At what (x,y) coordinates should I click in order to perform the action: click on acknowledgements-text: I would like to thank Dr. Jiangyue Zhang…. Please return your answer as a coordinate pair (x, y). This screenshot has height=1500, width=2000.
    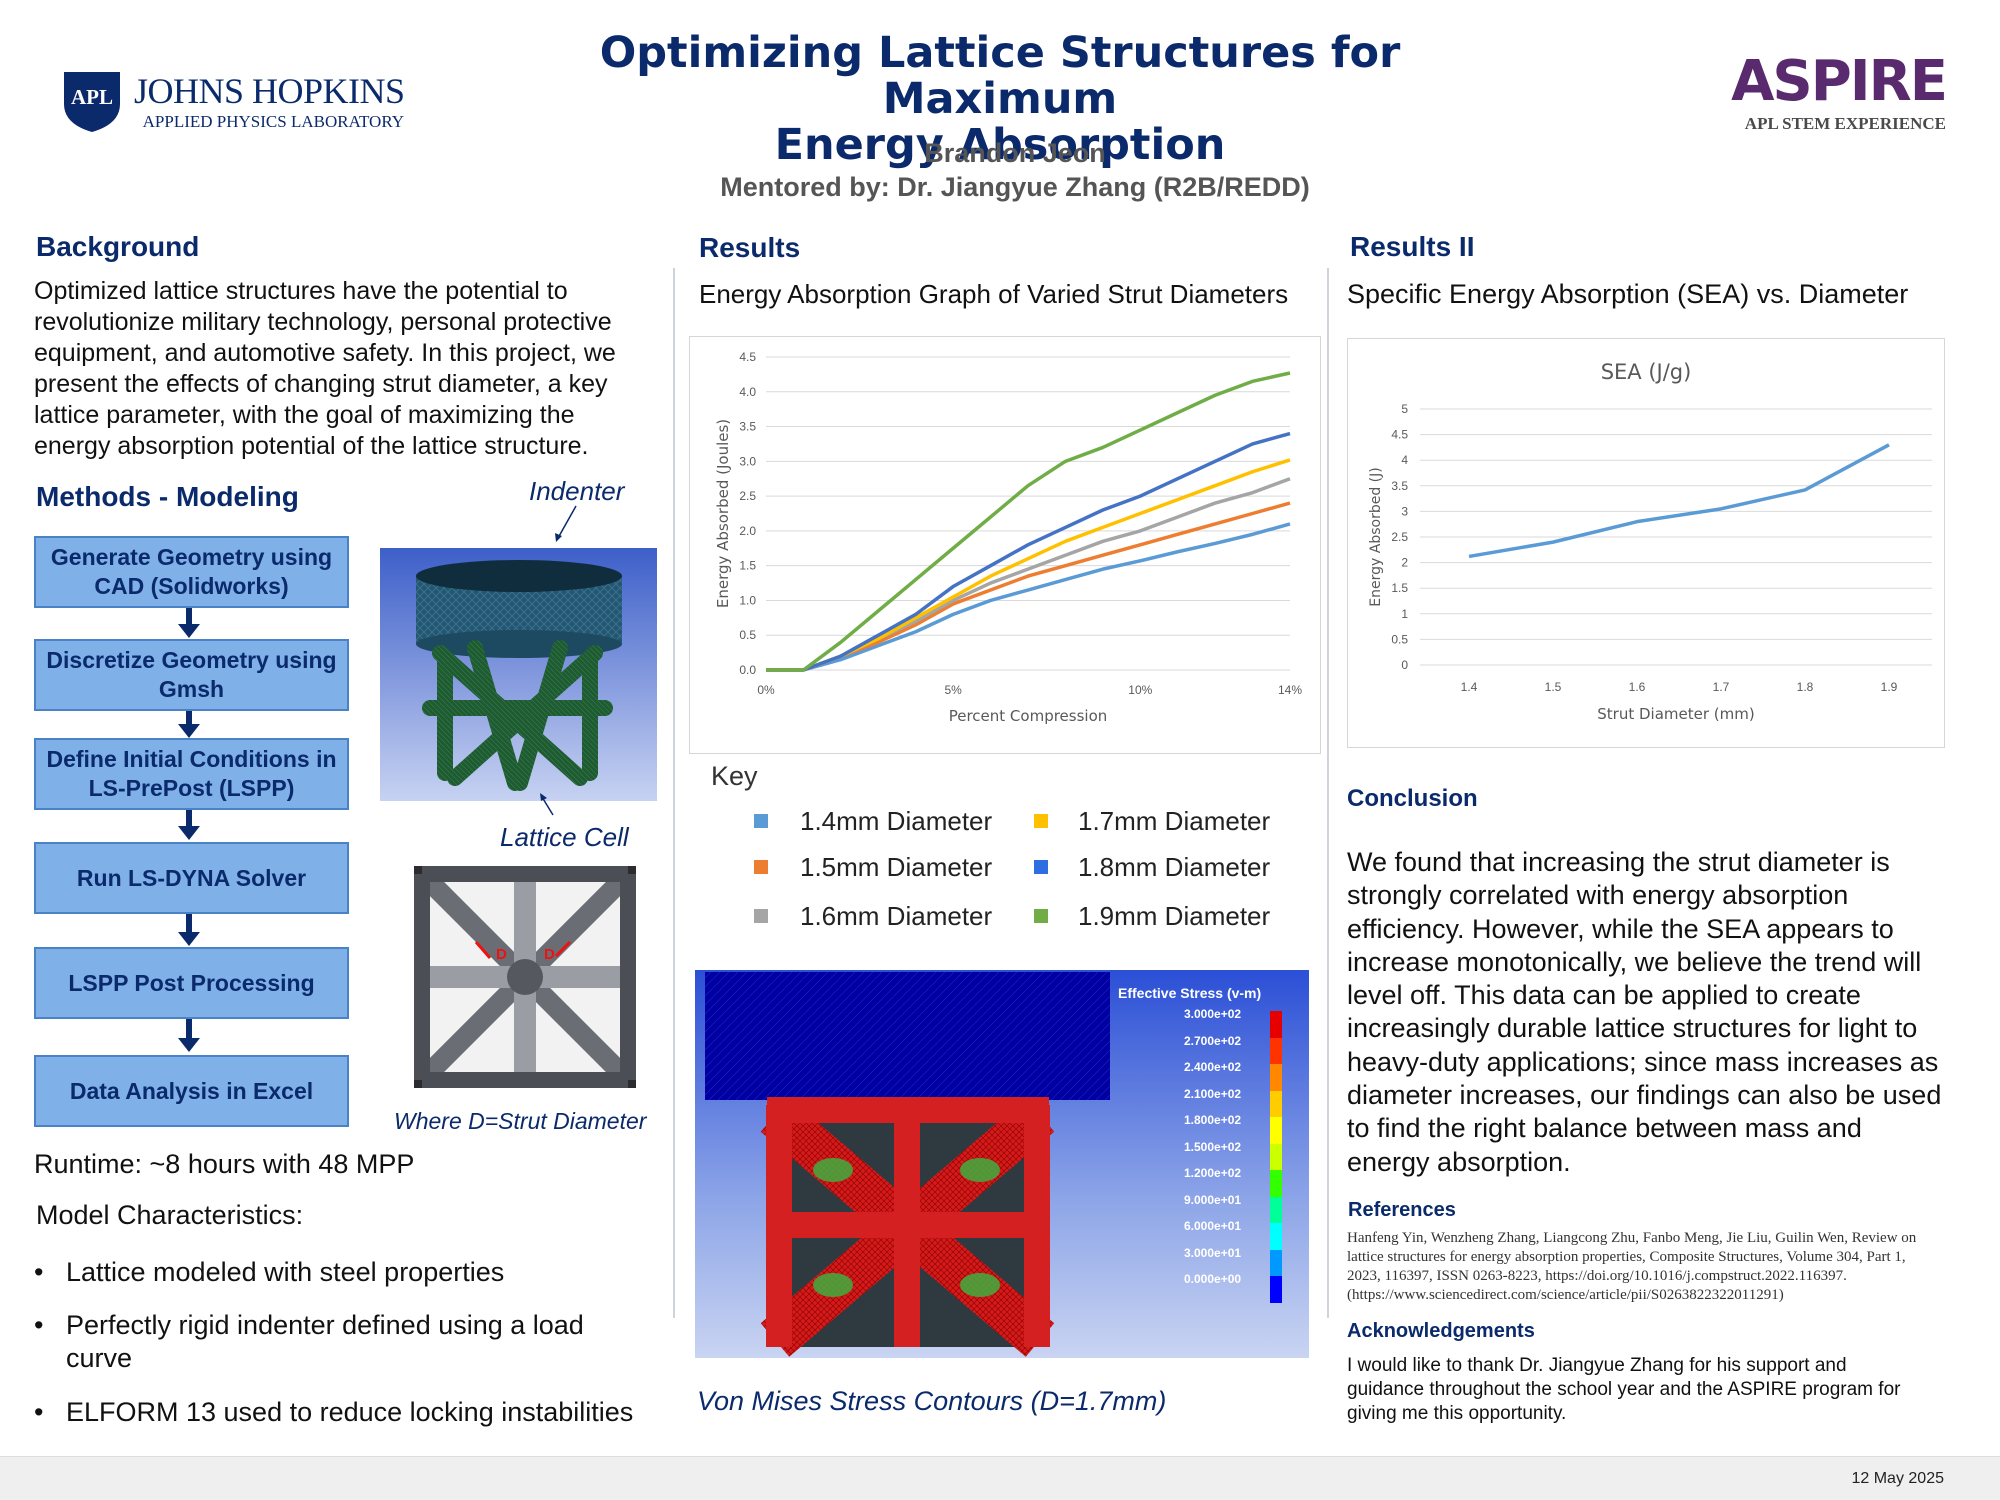
    Looking at the image, I should click on (1667, 1390).